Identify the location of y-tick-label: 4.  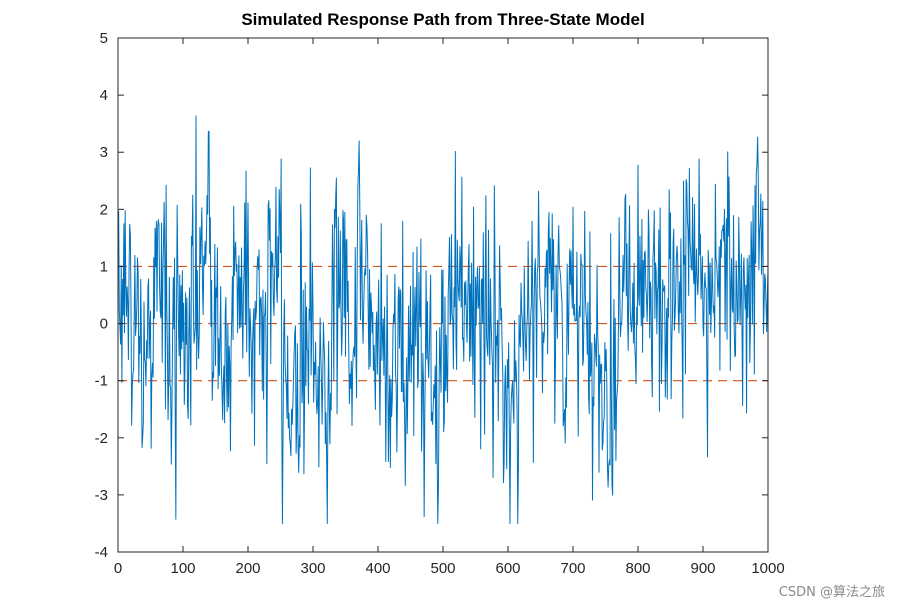
(104, 95).